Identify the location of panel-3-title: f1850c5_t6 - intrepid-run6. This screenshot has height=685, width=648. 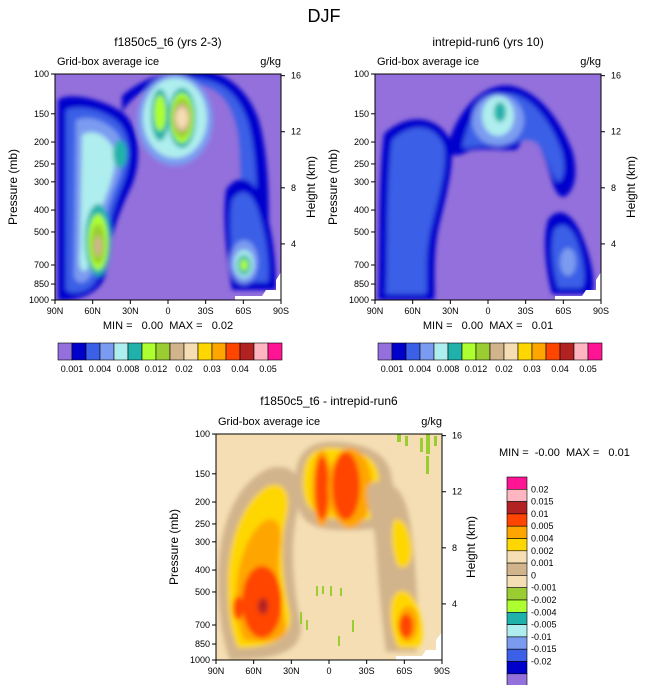
(329, 401).